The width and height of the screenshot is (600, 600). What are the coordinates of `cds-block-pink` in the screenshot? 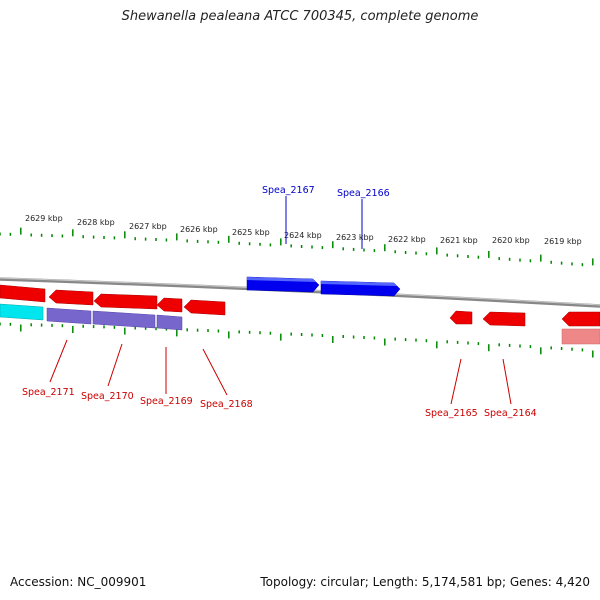 It's located at (580, 336).